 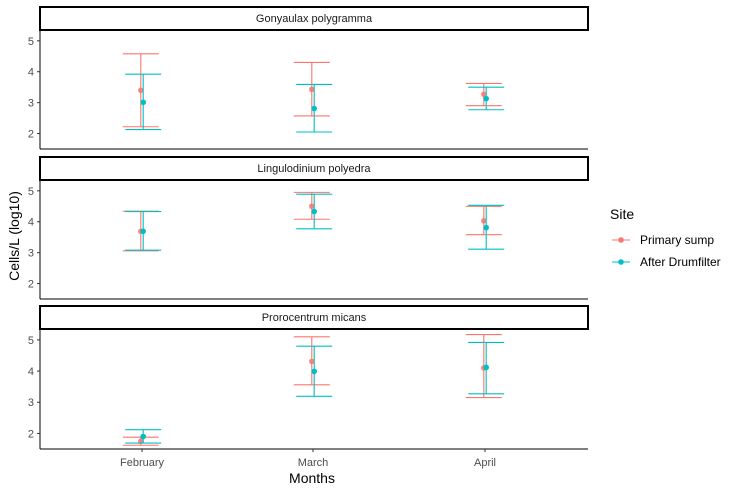 I want to click on legend: Site Primary sump After Drumfilter, so click(x=665, y=237).